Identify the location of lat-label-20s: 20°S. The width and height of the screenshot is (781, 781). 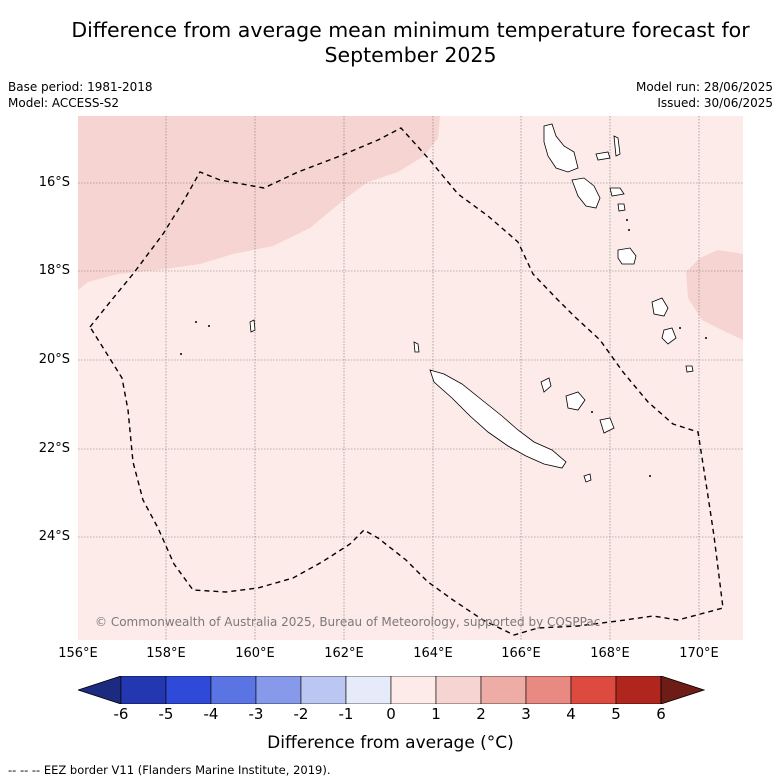
(54, 359).